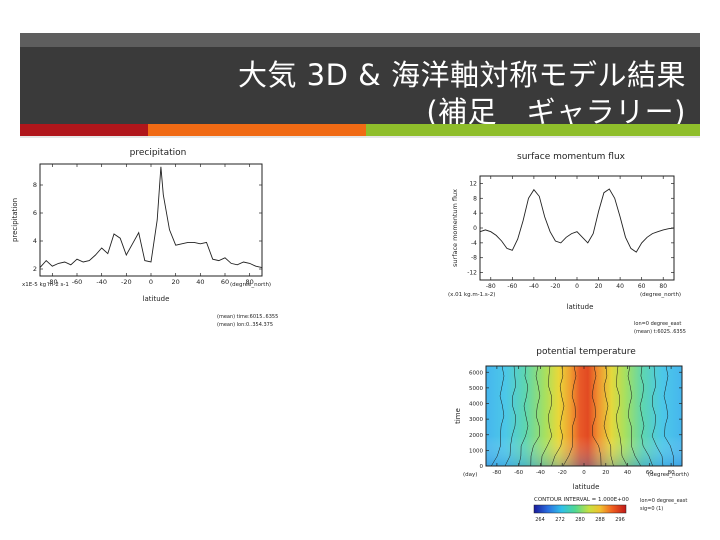 Image resolution: width=720 pixels, height=540 pixels. Describe the element at coordinates (360, 40) in the screenshot. I see `title-top-bar` at that location.